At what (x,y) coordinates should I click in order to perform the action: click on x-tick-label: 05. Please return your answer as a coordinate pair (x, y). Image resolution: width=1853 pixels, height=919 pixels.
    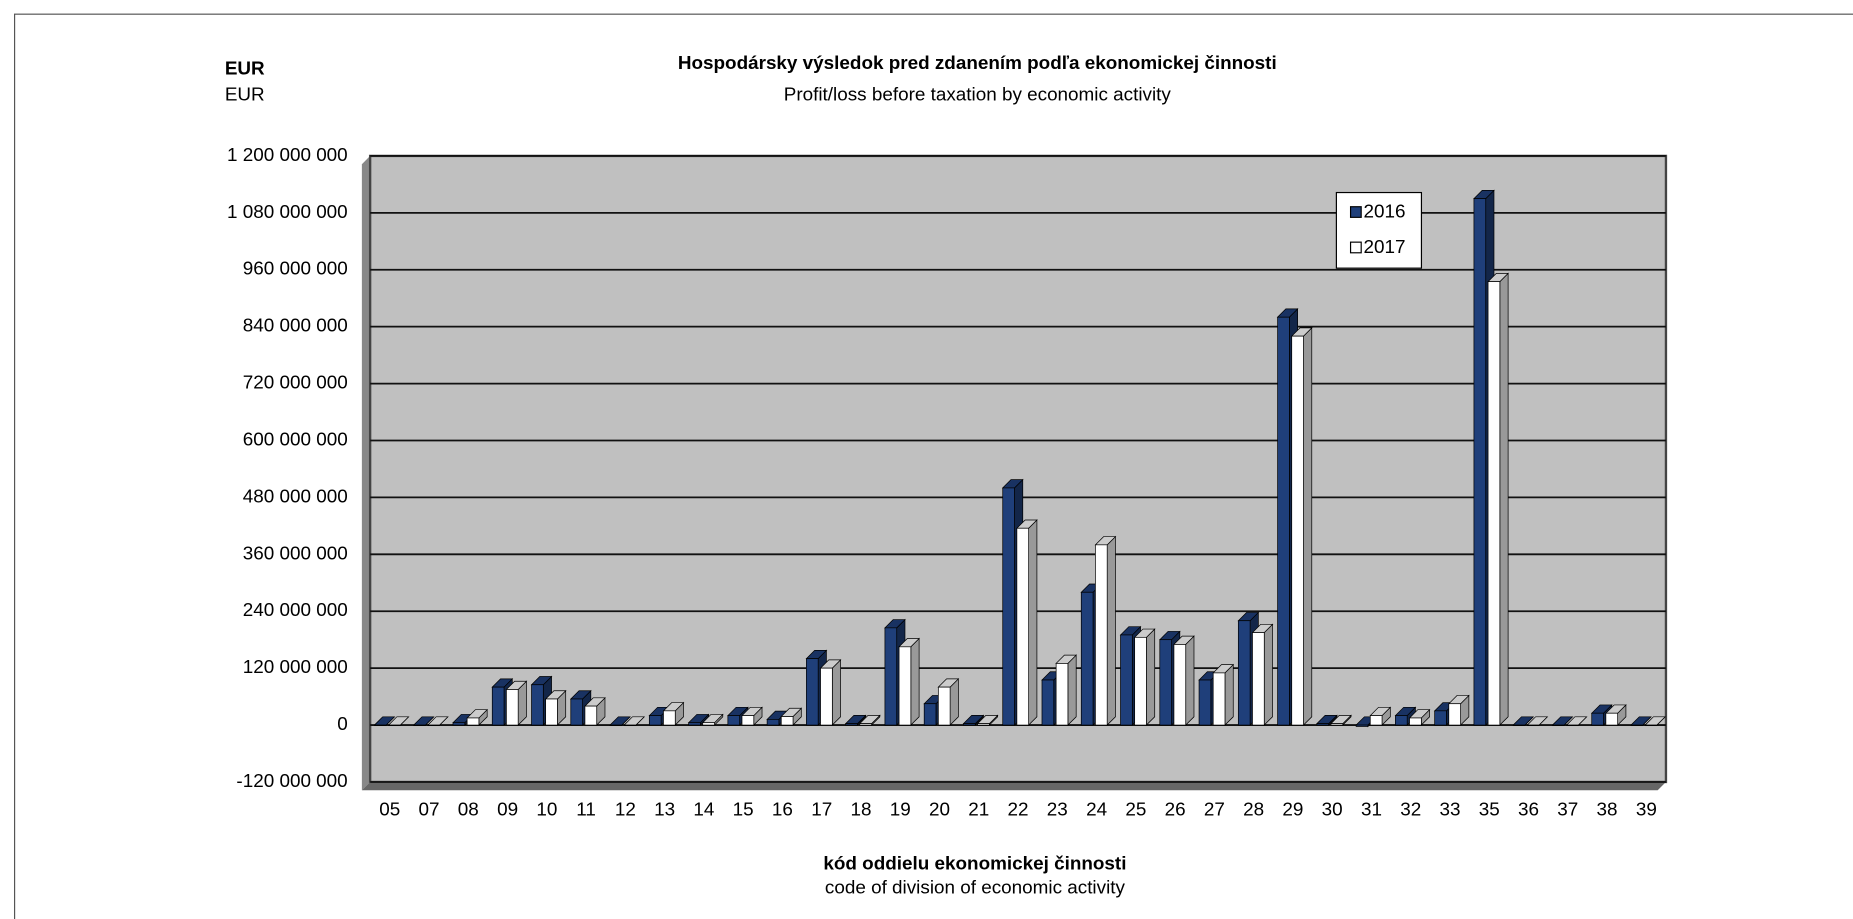
    Looking at the image, I should click on (389, 809).